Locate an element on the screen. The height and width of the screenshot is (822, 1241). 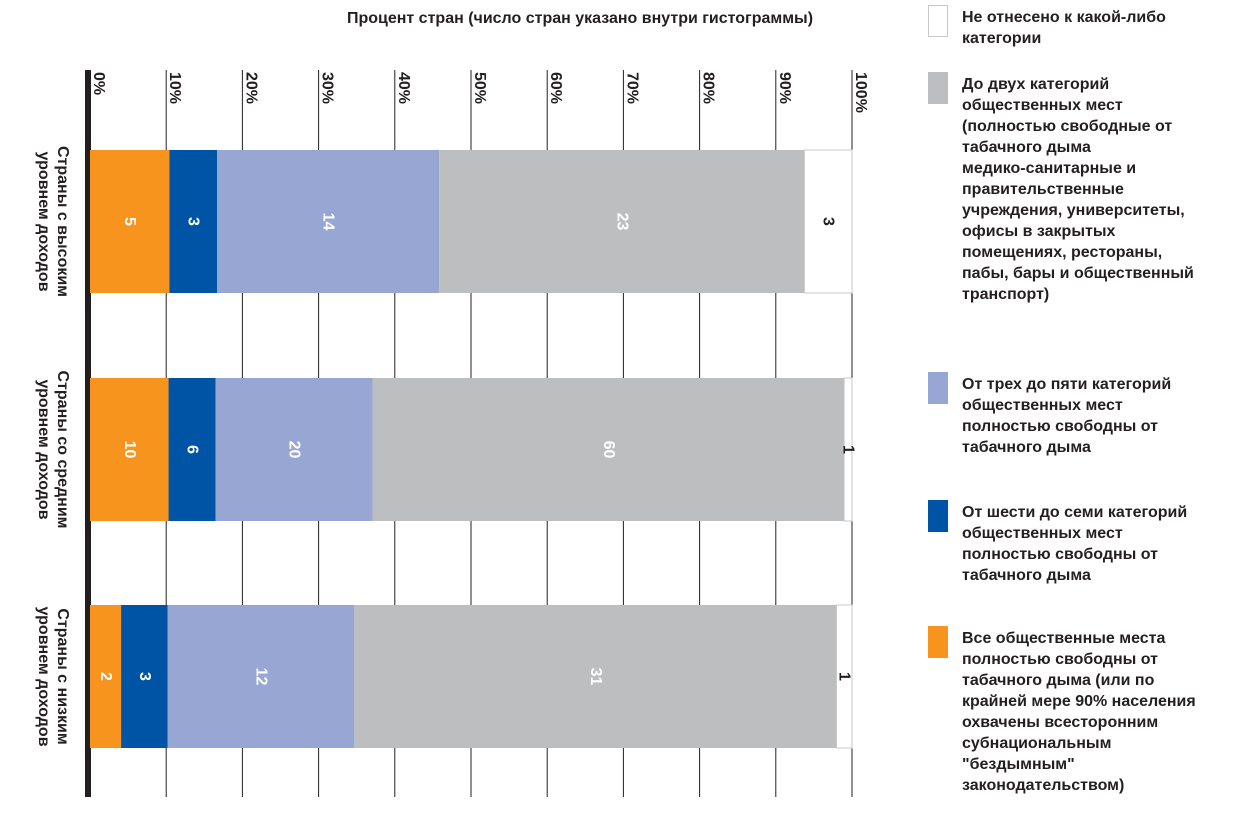
tick-label: 100% is located at coordinates (860, 92).